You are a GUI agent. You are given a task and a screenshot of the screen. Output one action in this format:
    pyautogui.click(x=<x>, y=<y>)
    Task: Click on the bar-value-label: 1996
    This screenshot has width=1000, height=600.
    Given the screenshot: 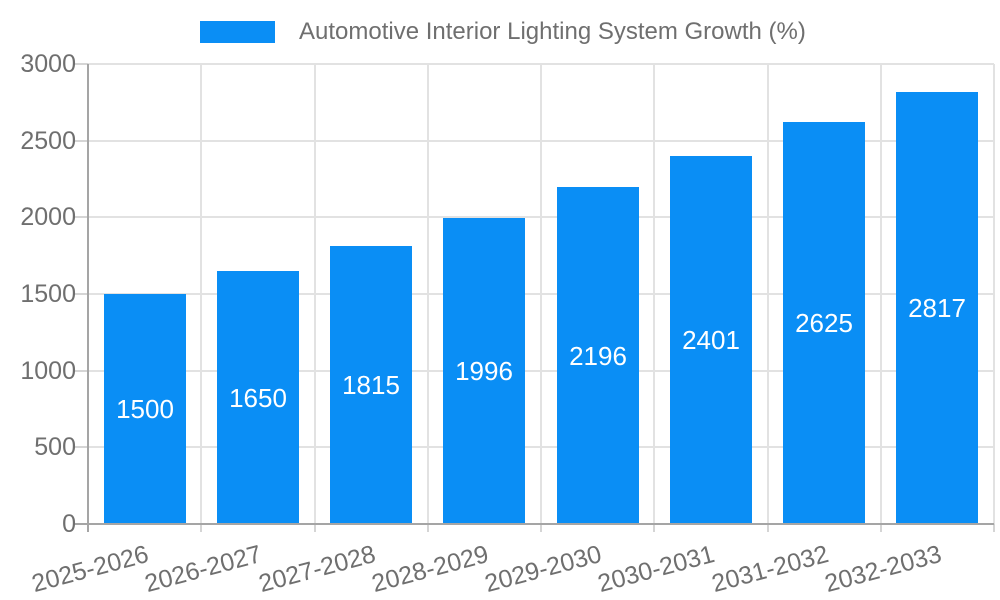 What is the action you would take?
    pyautogui.click(x=484, y=370)
    